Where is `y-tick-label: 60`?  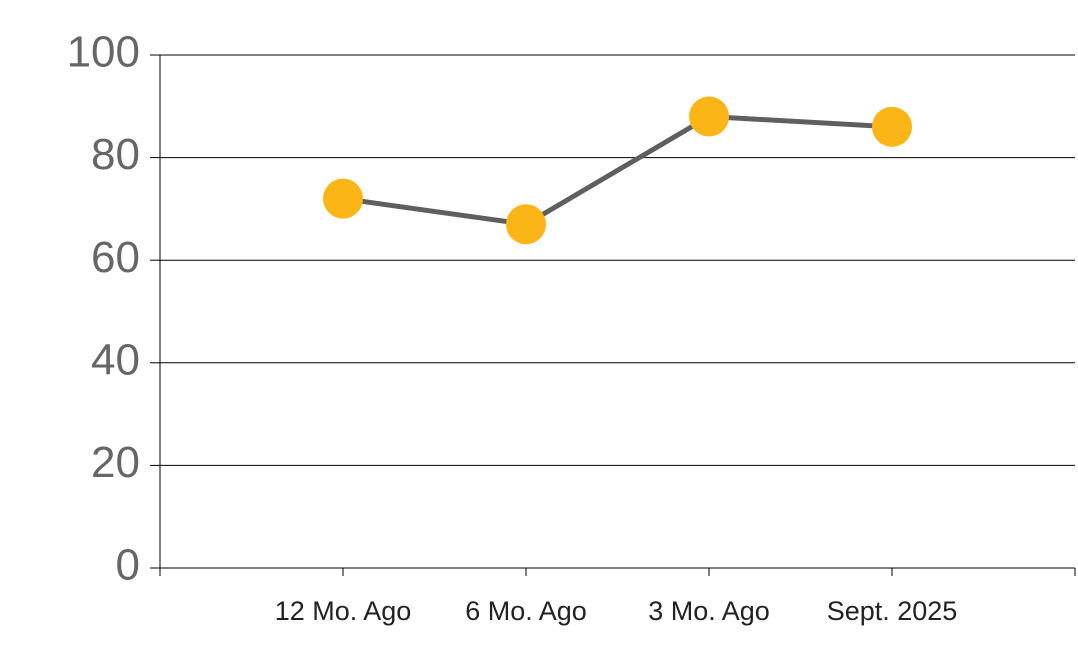
y-tick-label: 60 is located at coordinates (115, 257).